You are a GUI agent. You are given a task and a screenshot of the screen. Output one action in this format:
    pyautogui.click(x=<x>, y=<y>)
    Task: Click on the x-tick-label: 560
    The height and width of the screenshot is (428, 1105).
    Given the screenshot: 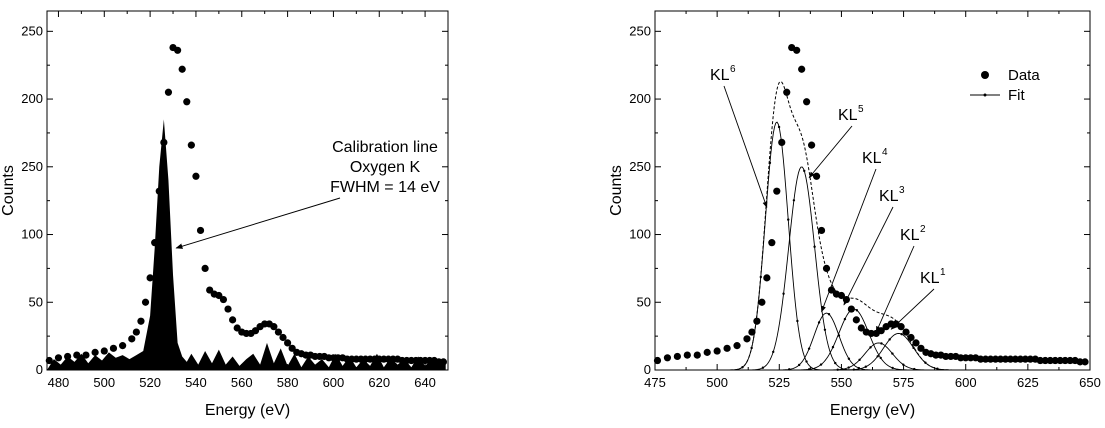 What is the action you would take?
    pyautogui.click(x=242, y=382)
    